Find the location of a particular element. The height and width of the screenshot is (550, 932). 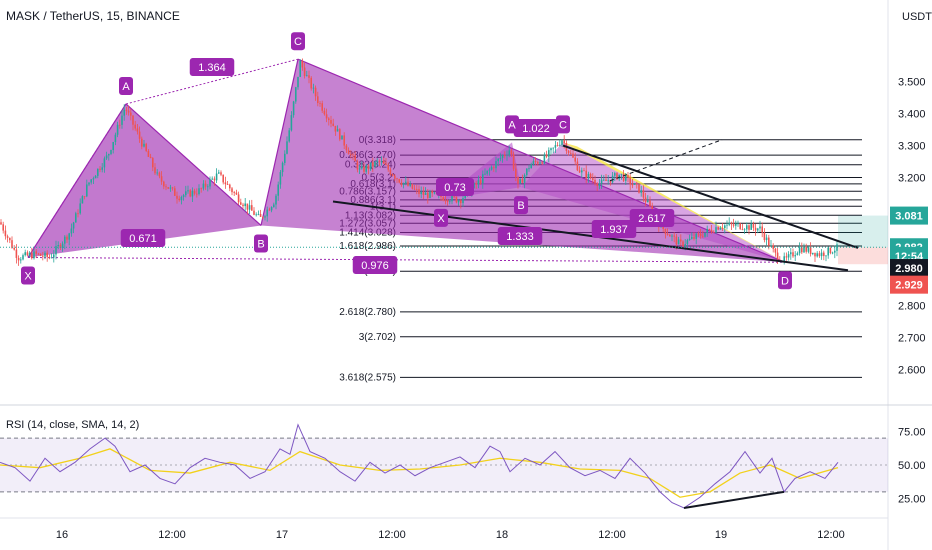

price-tag-label: 2.929 is located at coordinates (909, 286).